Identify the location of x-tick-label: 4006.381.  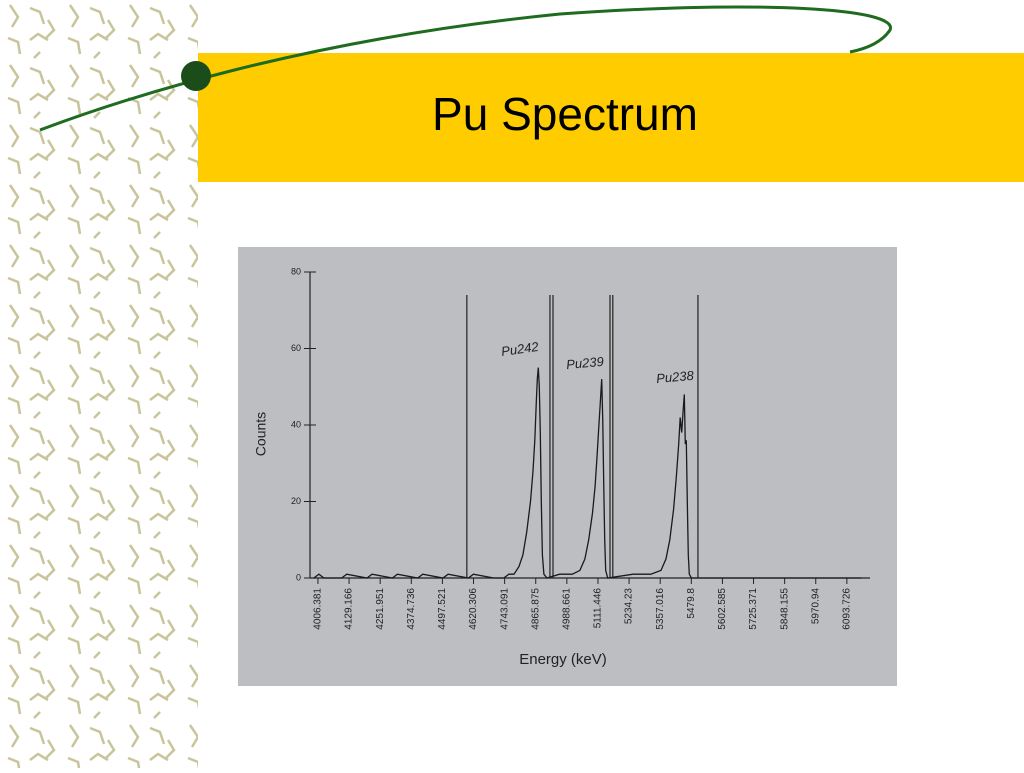
(318, 609).